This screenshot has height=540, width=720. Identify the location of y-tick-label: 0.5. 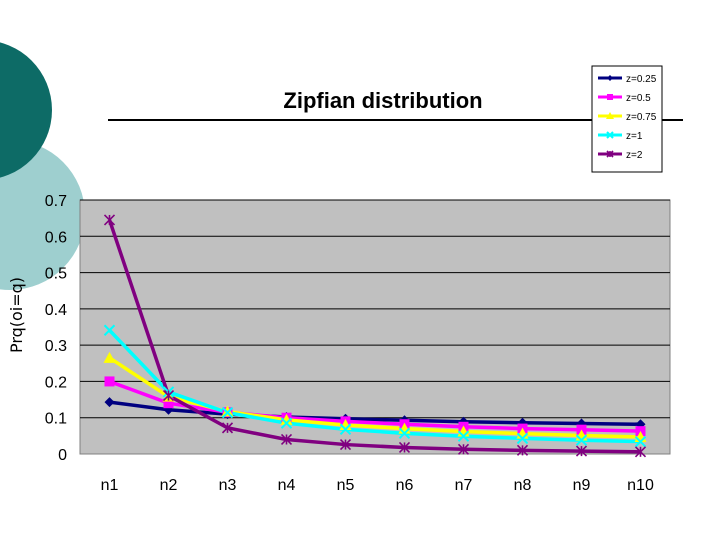
(56, 274).